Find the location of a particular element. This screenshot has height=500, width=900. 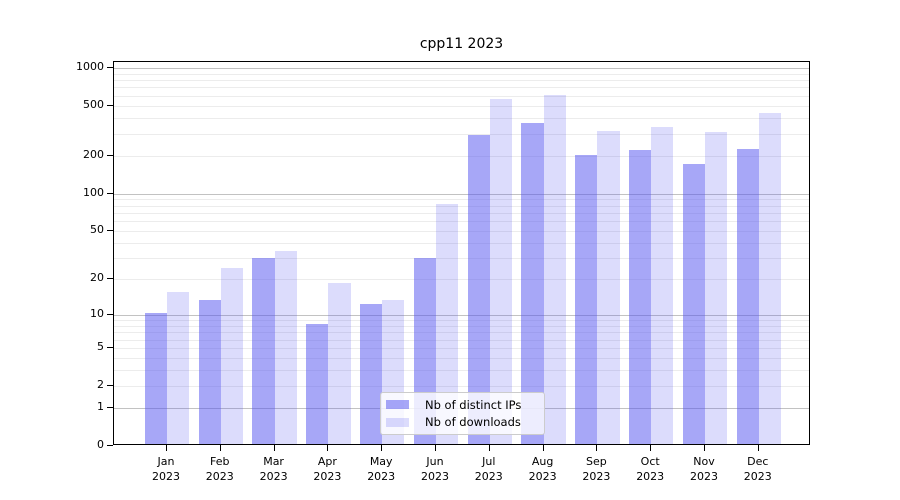

legend-swatch is located at coordinates (397, 405).